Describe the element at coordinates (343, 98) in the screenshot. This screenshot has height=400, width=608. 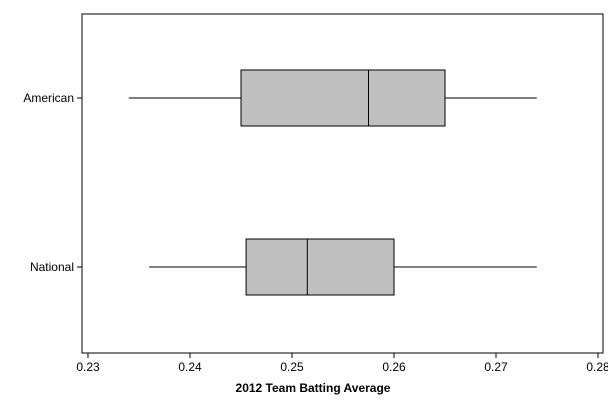
I see `box-american` at that location.